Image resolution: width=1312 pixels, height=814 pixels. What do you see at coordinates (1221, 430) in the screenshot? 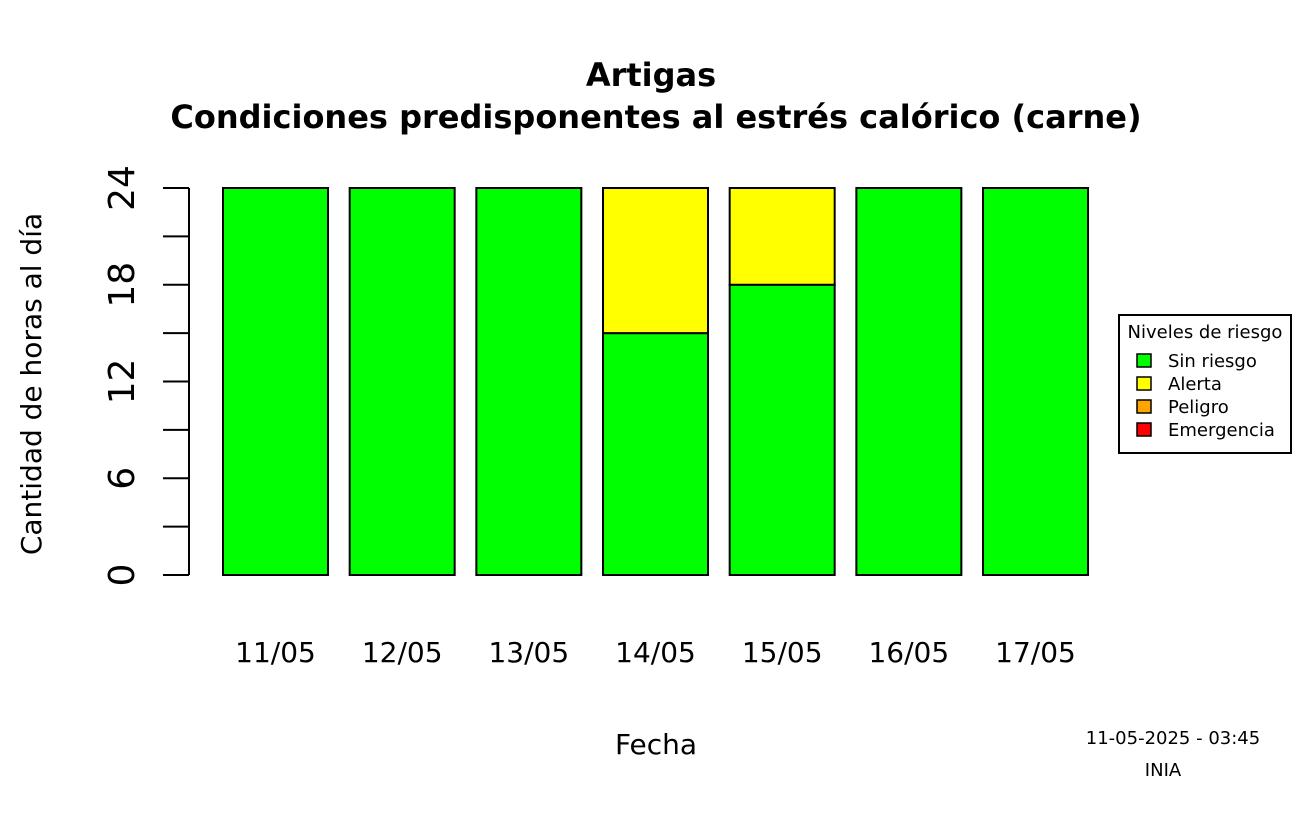
I see `legend-item-label: Emergencia` at bounding box center [1221, 430].